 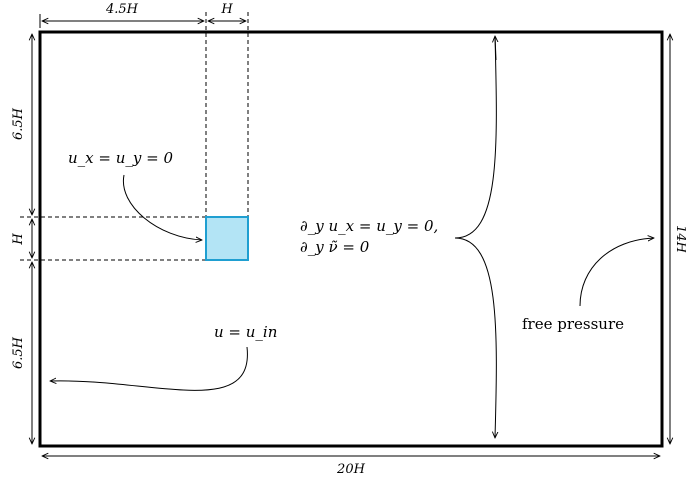 I want to click on dim-bottom-width: 20H, so click(x=351, y=469).